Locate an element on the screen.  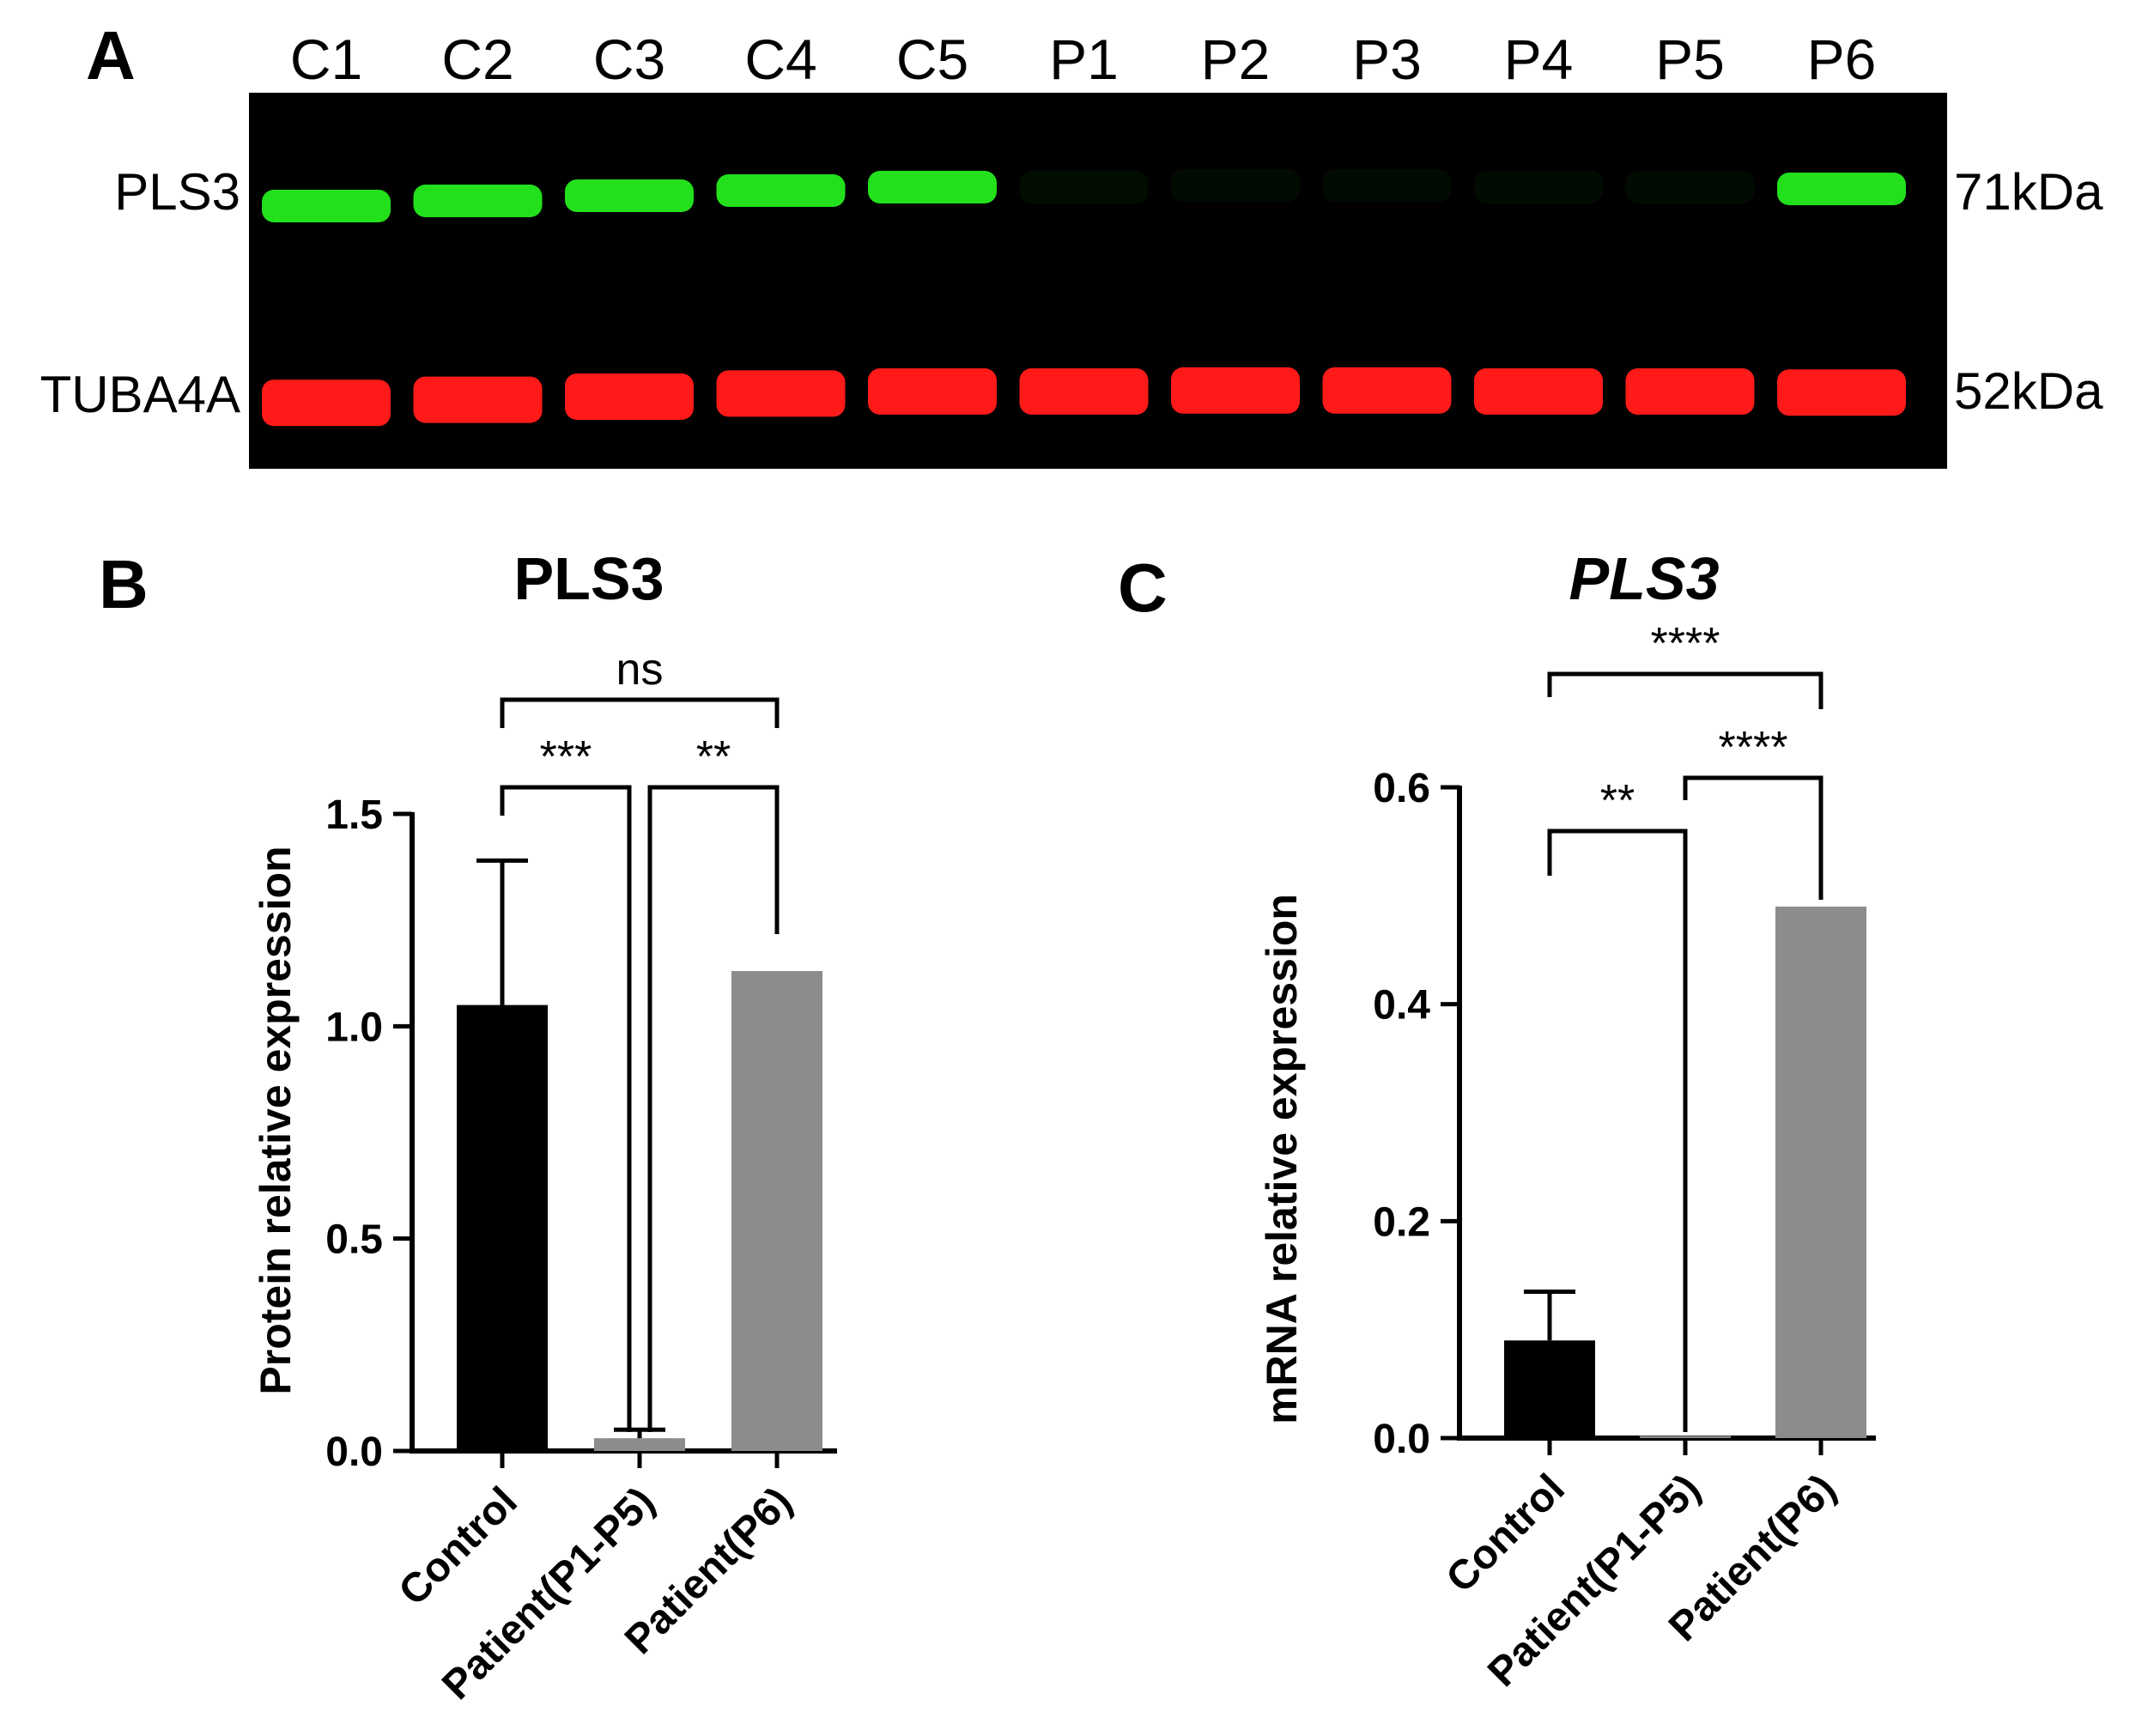
lane-labels: C1 C2 C3 C4 C5 P1 P2 P3 P4 P5 P6 is located at coordinates (1083, 59).